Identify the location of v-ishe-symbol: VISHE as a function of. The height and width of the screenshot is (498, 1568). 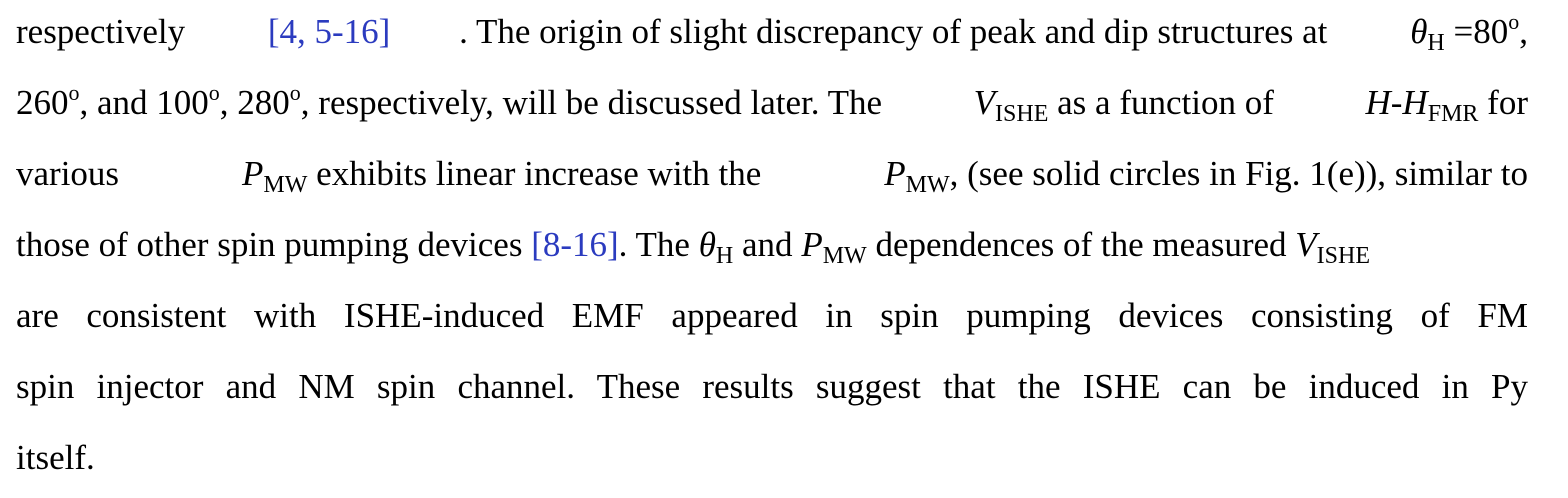
(1123, 105).